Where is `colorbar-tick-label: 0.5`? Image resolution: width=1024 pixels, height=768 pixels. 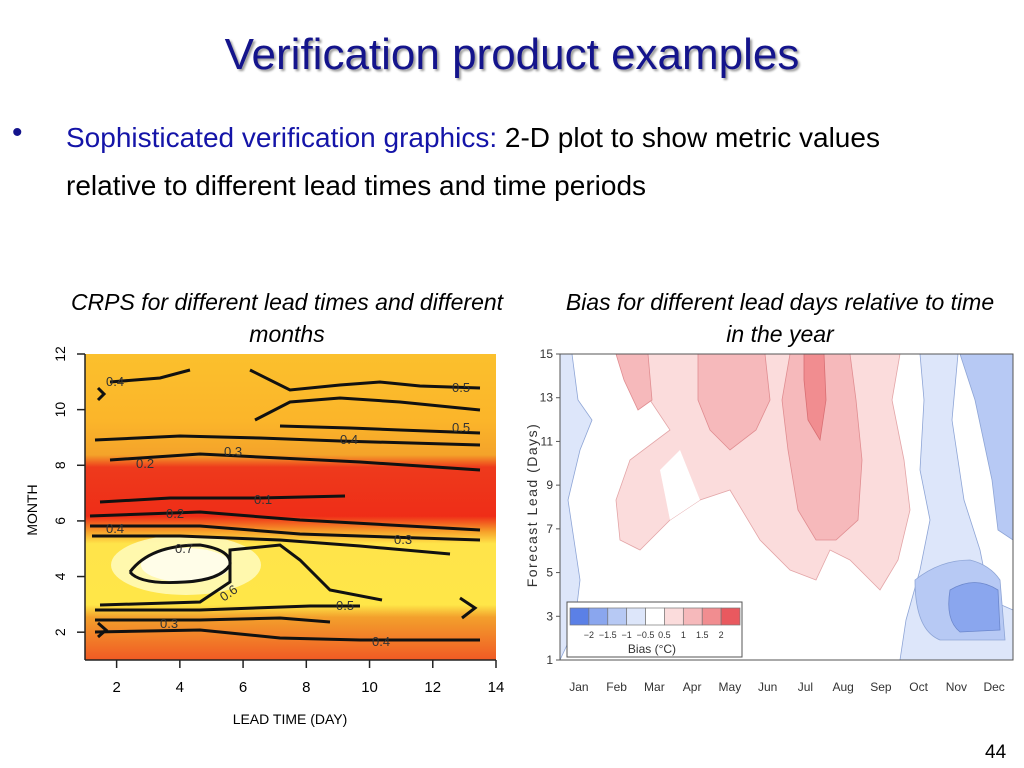 colorbar-tick-label: 0.5 is located at coordinates (664, 635).